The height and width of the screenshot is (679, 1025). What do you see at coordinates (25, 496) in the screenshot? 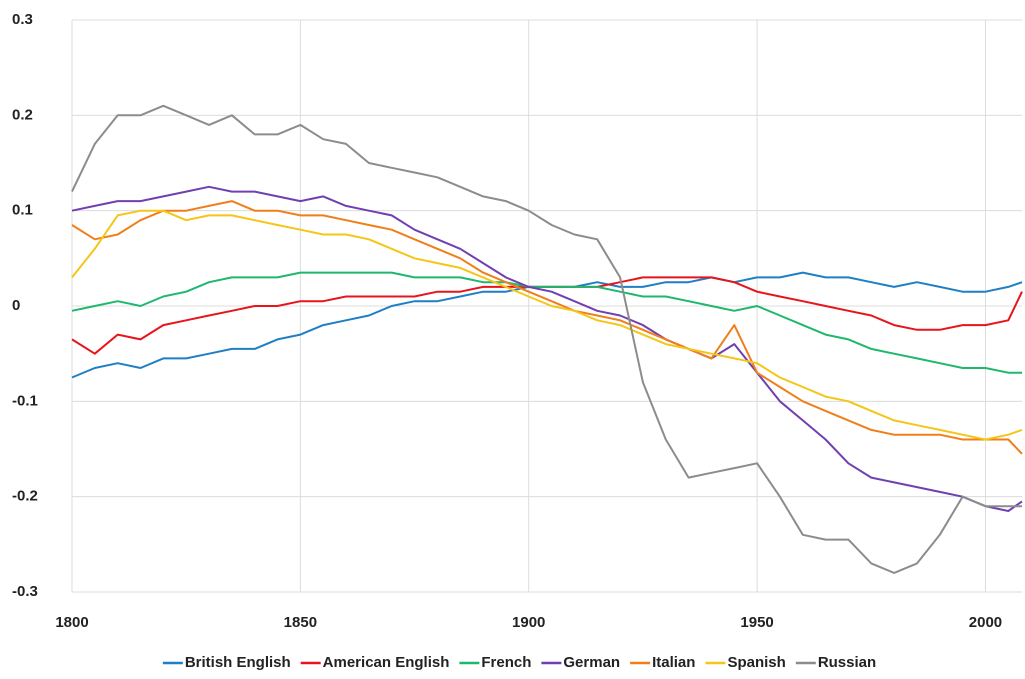
I see `y-tick-label: -0.2` at bounding box center [25, 496].